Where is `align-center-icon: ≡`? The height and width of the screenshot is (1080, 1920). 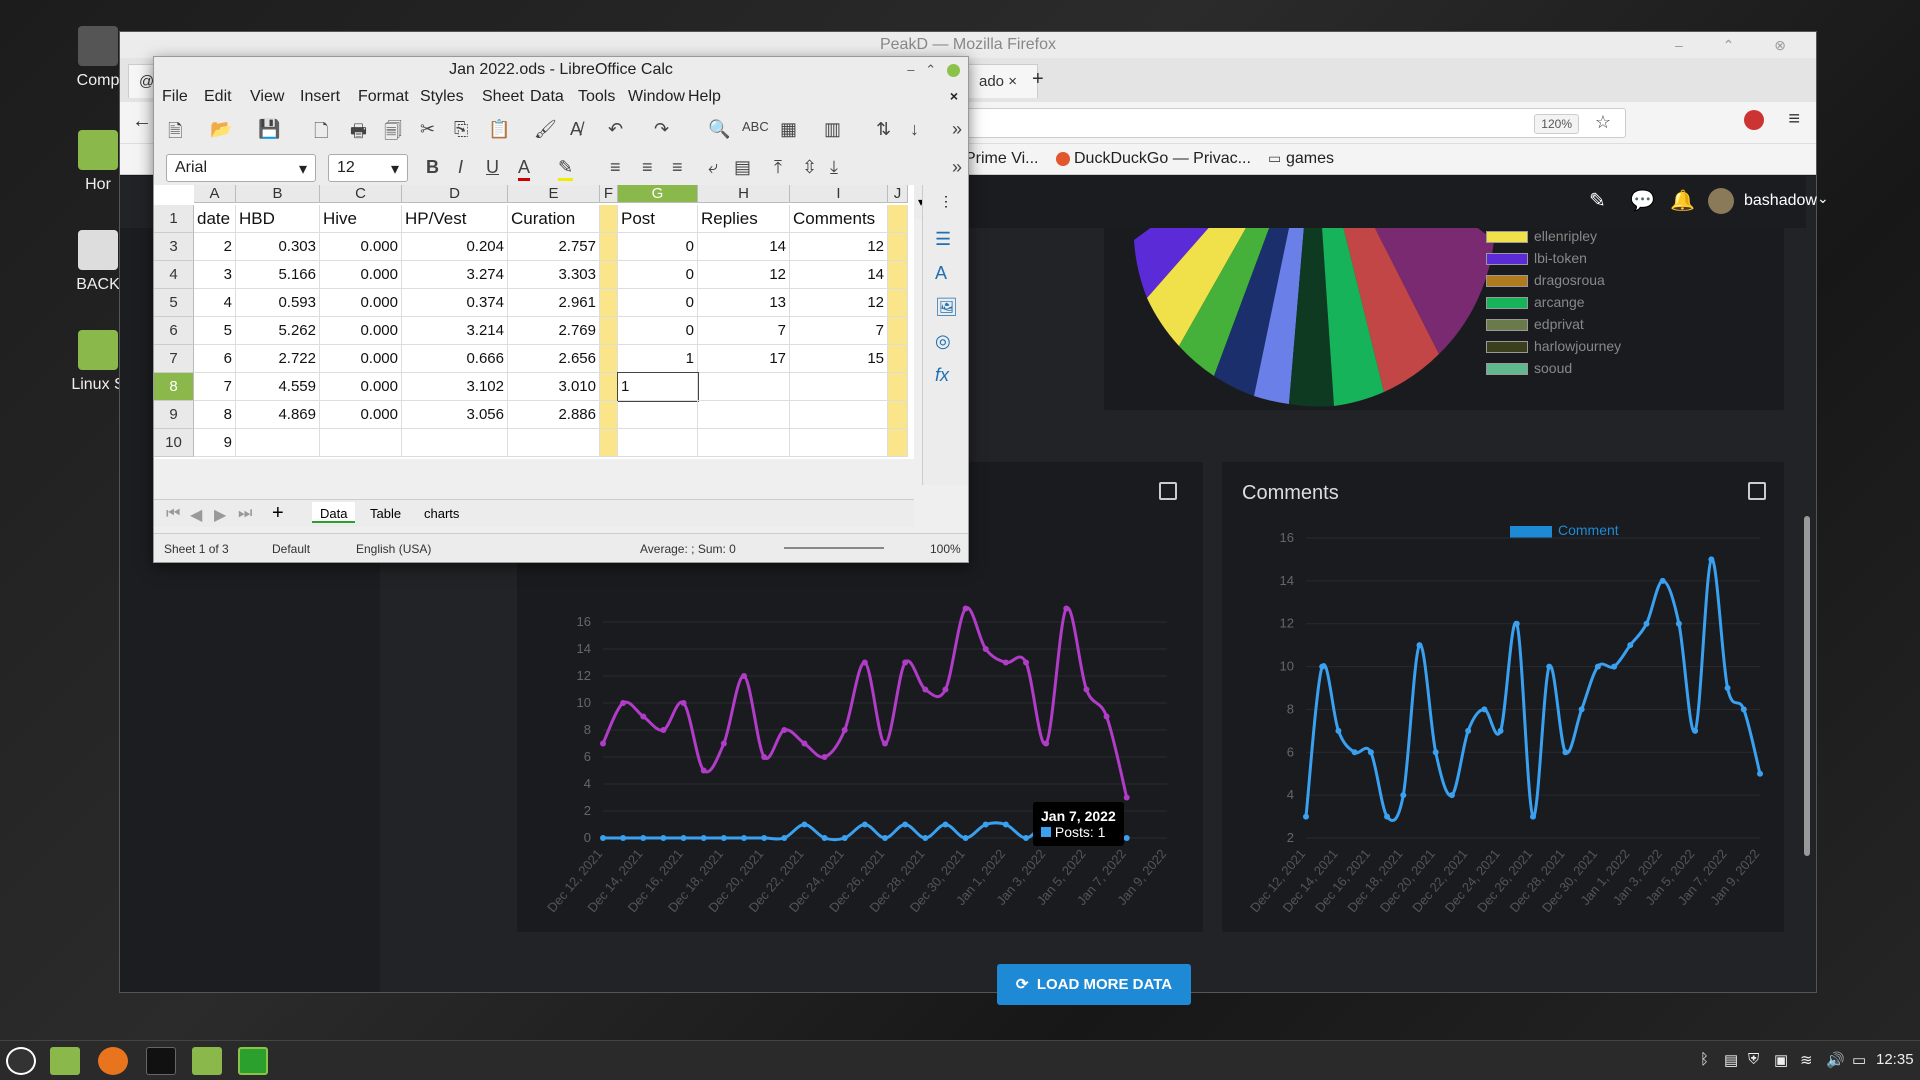
align-center-icon: ≡ is located at coordinates (647, 167).